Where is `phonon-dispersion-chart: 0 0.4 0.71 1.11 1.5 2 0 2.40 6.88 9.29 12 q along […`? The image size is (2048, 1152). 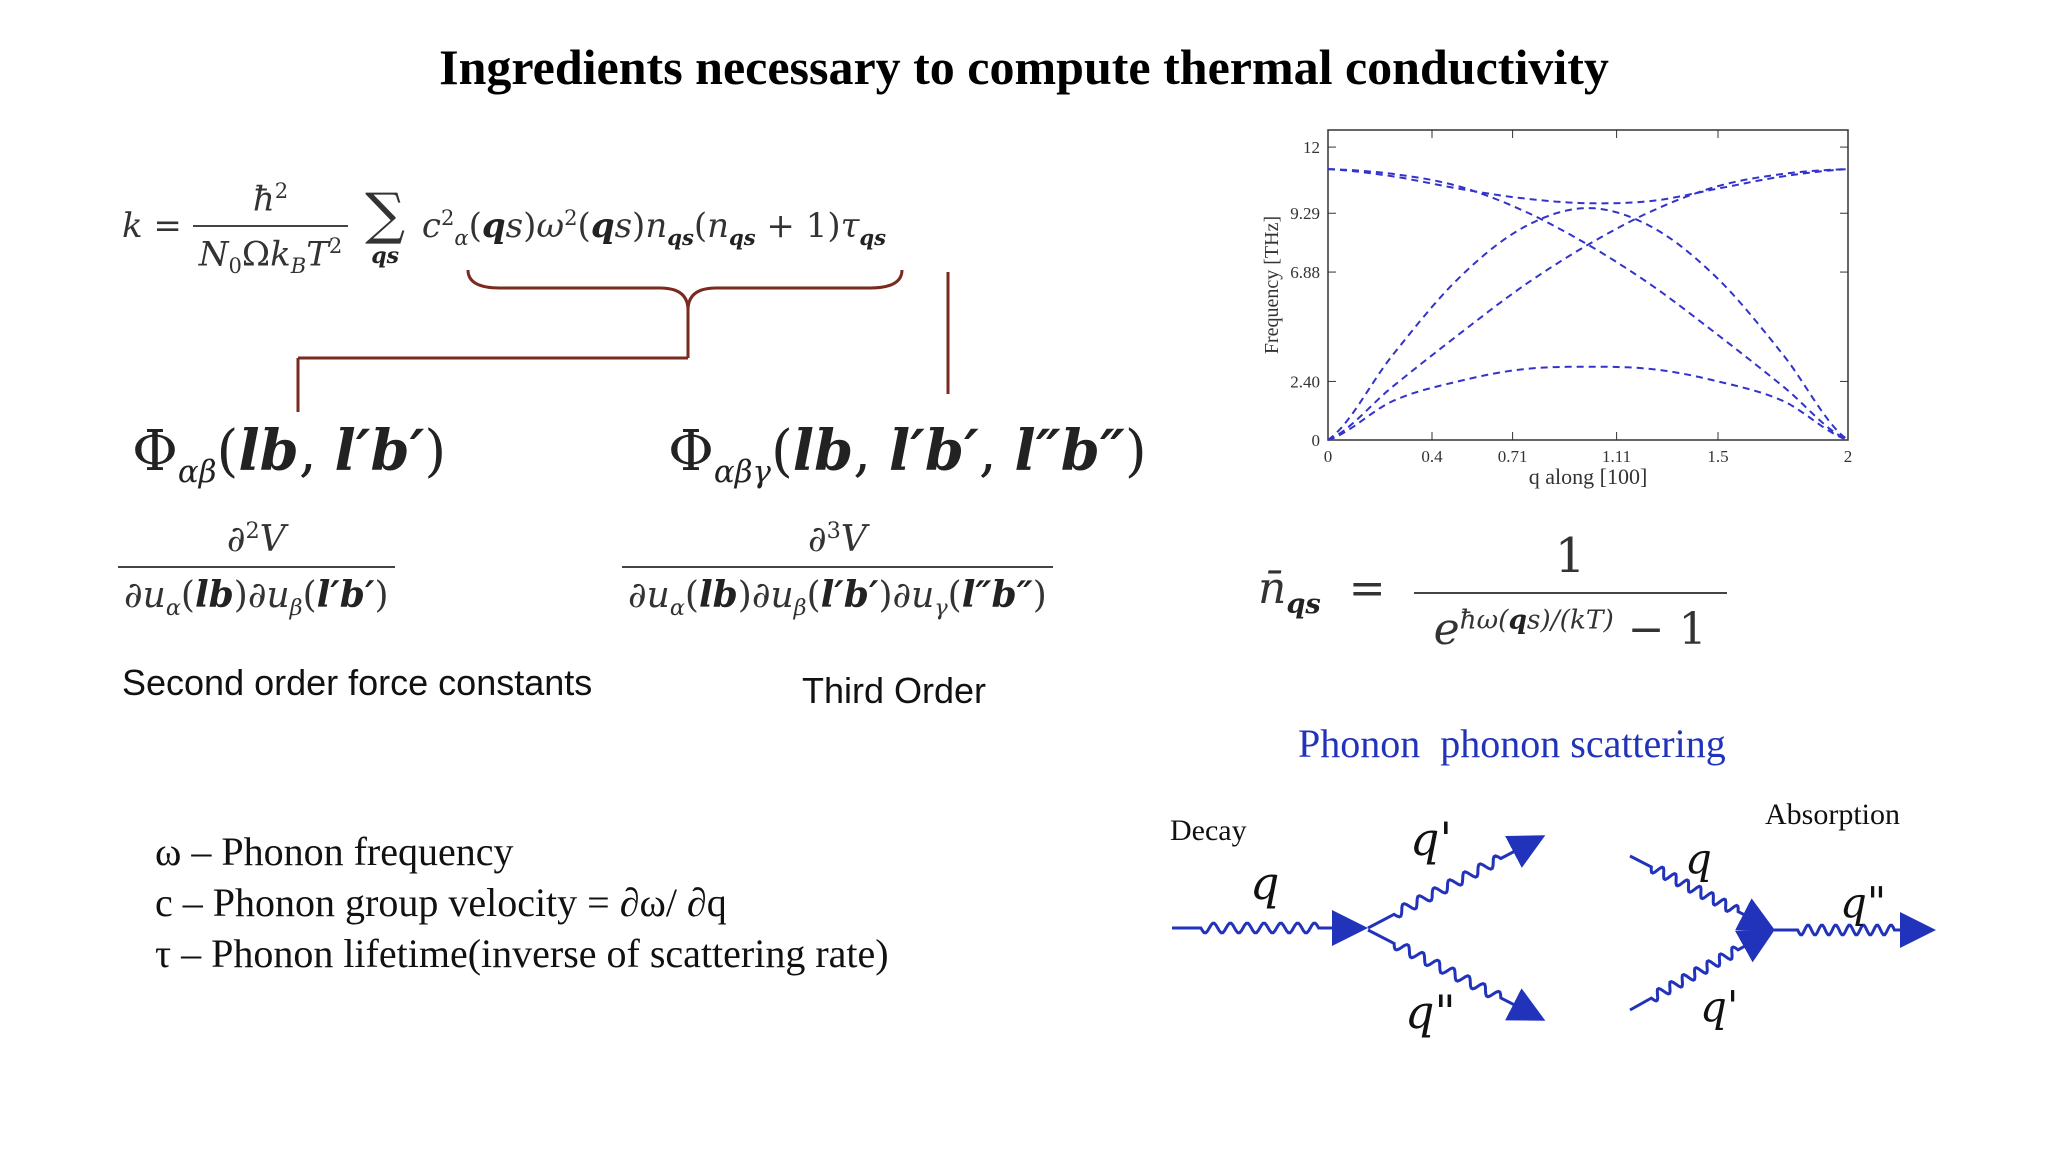 phonon-dispersion-chart: 0 0.4 0.71 1.11 1.5 2 0 2.40 6.88 9.29 12 q along [… is located at coordinates (1557, 309).